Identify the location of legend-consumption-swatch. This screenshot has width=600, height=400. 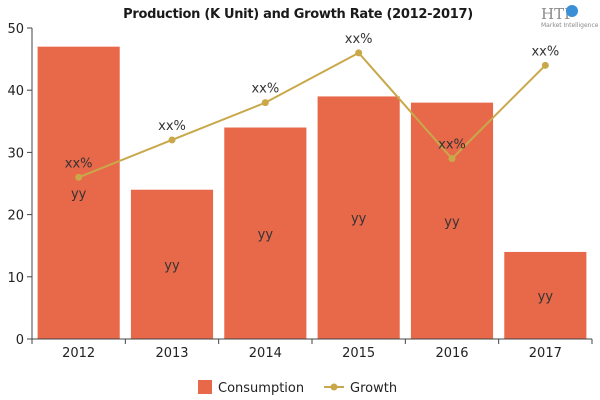
(205, 387).